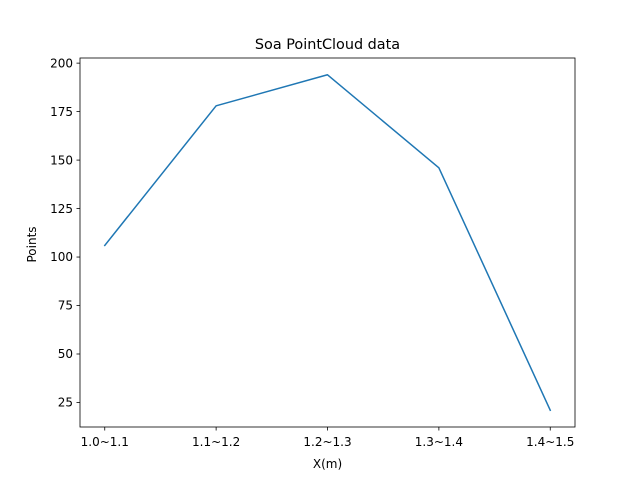  Describe the element at coordinates (61, 112) in the screenshot. I see `y-tick-label: 175` at that location.